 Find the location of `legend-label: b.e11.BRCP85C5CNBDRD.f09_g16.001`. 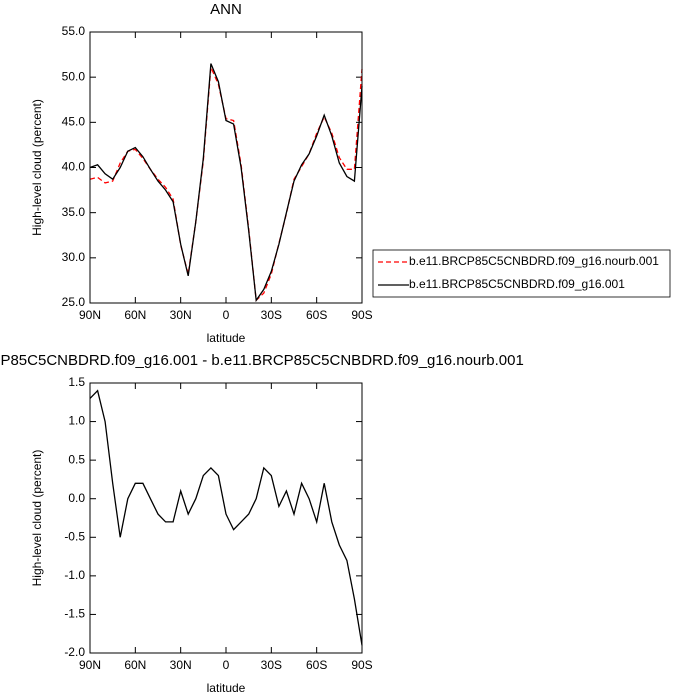

legend-label: b.e11.BRCP85C5CNBDRD.f09_g16.001 is located at coordinates (517, 284).